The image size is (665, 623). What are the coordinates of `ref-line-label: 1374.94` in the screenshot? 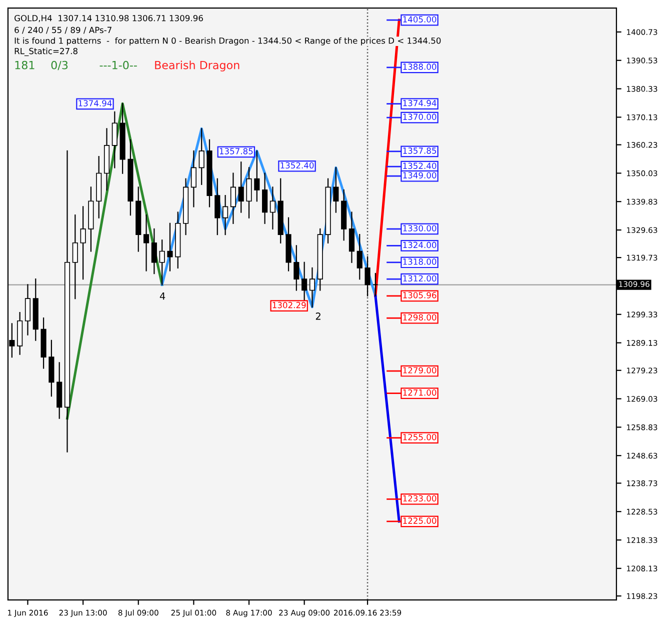 It's located at (419, 103).